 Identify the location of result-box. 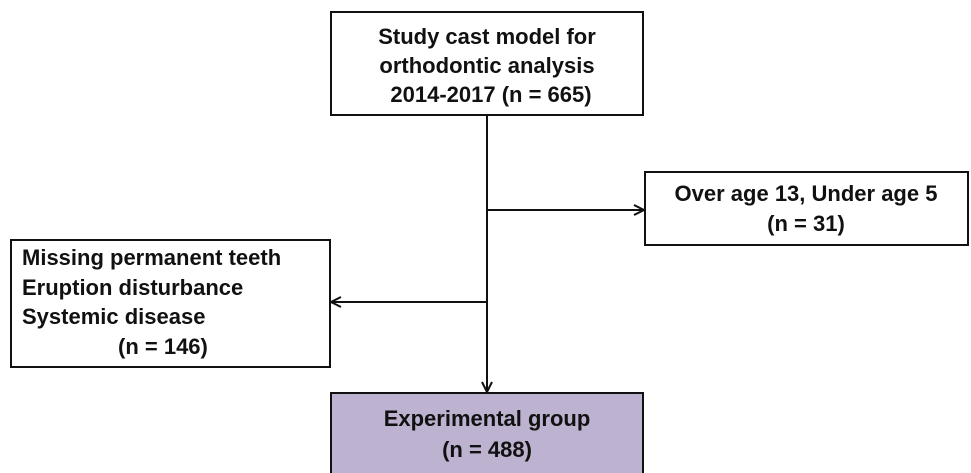
(487, 432).